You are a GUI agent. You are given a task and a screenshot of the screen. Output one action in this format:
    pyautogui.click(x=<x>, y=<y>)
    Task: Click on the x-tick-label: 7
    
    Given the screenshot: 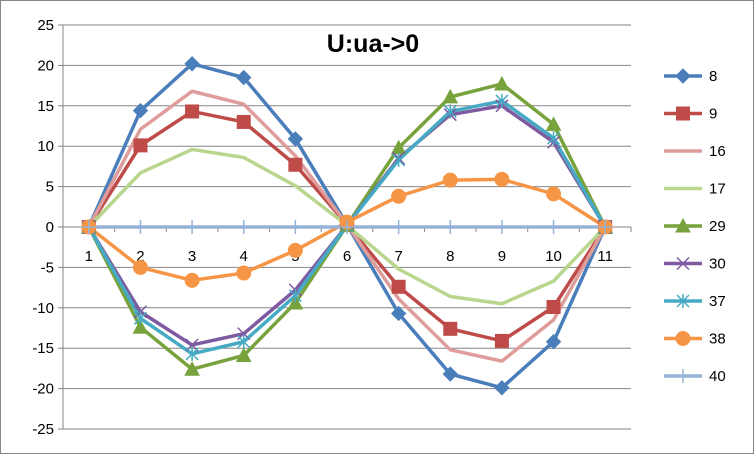 What is the action you would take?
    pyautogui.click(x=398, y=256)
    